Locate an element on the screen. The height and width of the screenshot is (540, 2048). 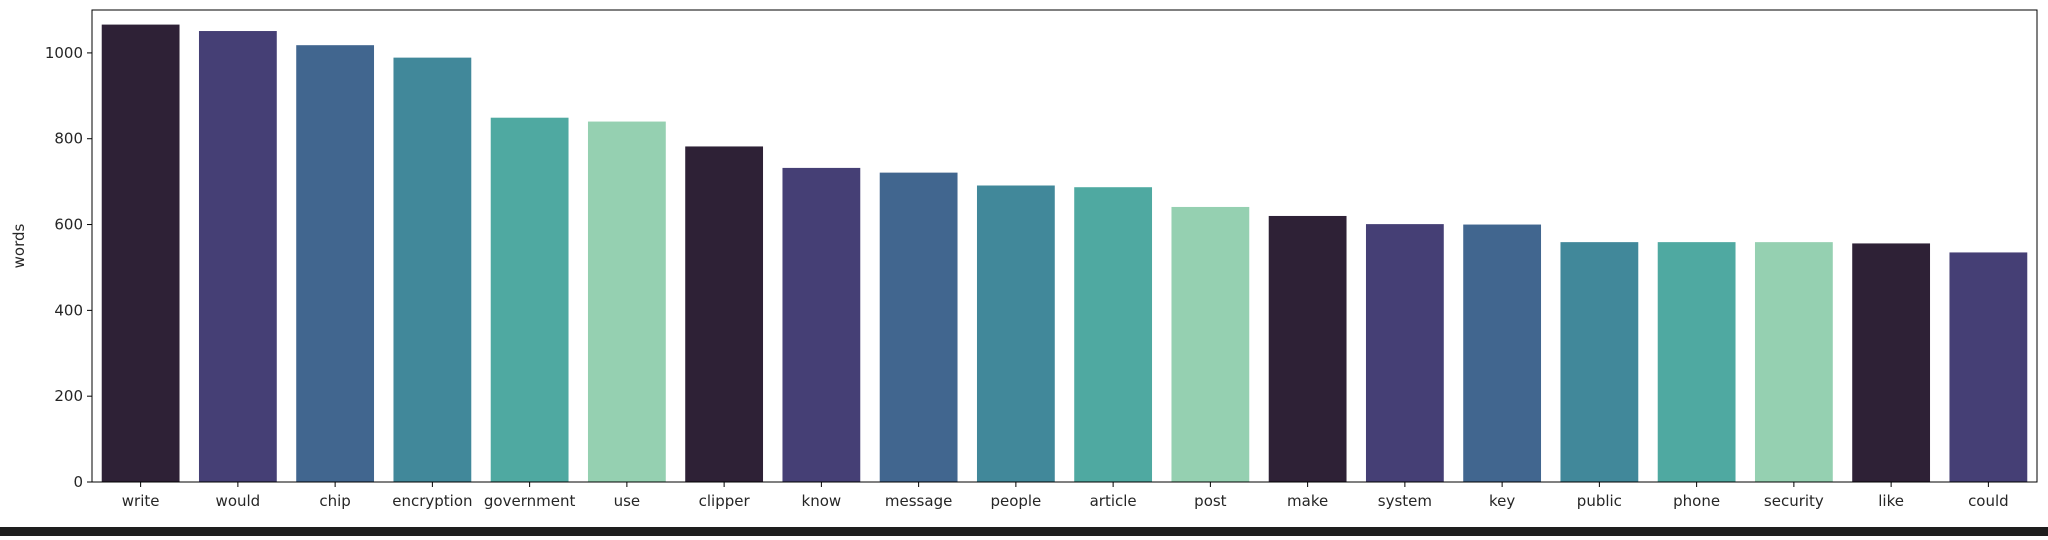
bar-government is located at coordinates (529, 300).